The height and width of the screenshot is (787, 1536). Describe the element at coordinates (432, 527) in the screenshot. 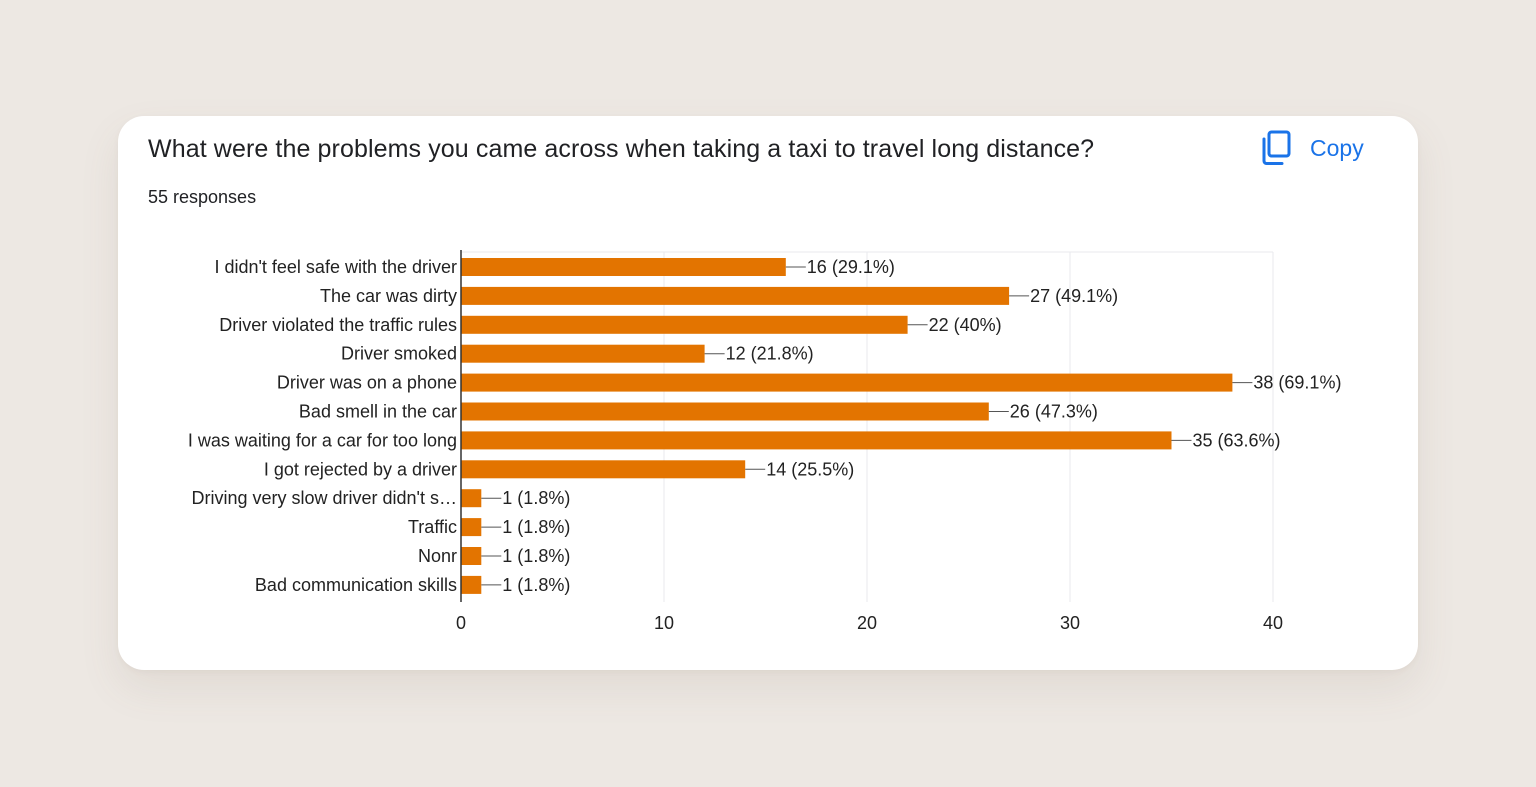

I see `category-label: Traffic` at that location.